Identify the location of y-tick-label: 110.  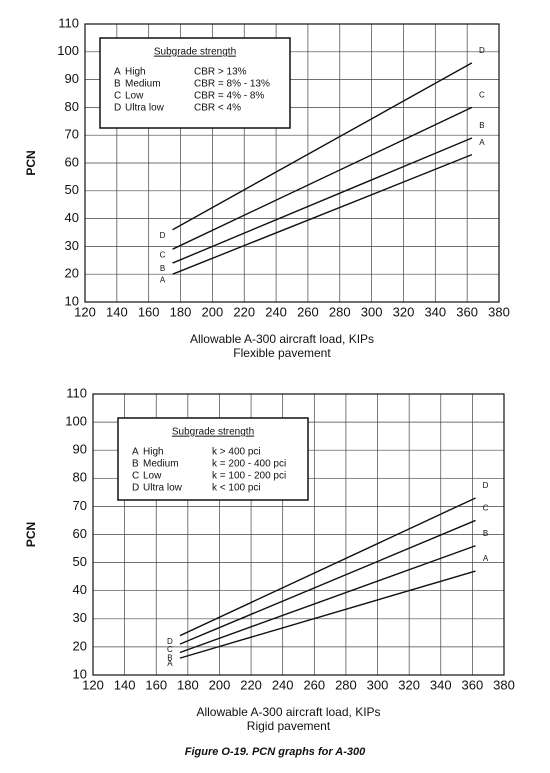
(76, 392).